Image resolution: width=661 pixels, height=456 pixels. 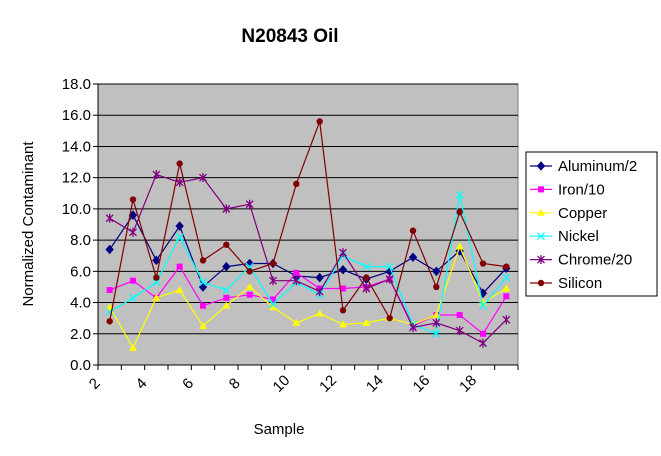 What do you see at coordinates (302, 380) in the screenshot?
I see `x-axis-ticks: 2 4 6 8 10 12 14 16 18` at bounding box center [302, 380].